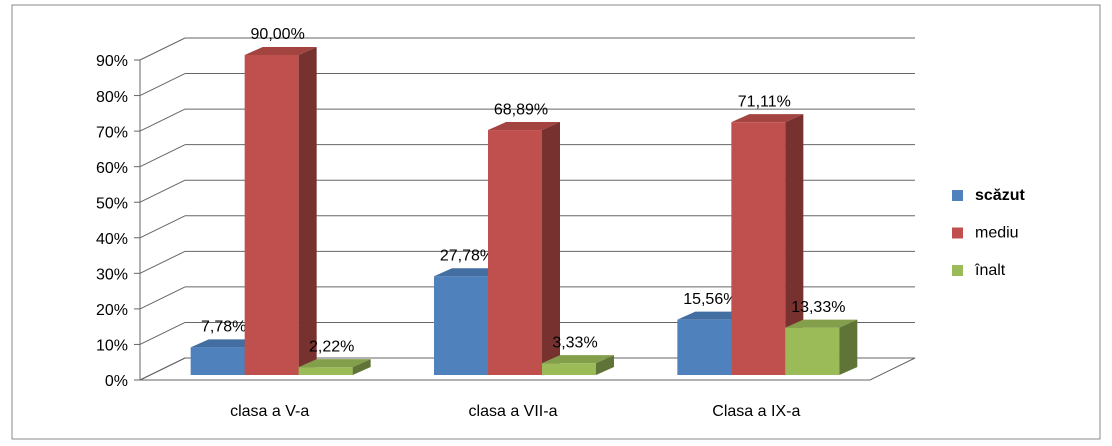 This screenshot has width=1112, height=446. What do you see at coordinates (710, 299) in the screenshot?
I see `value-label: 15,56%` at bounding box center [710, 299].